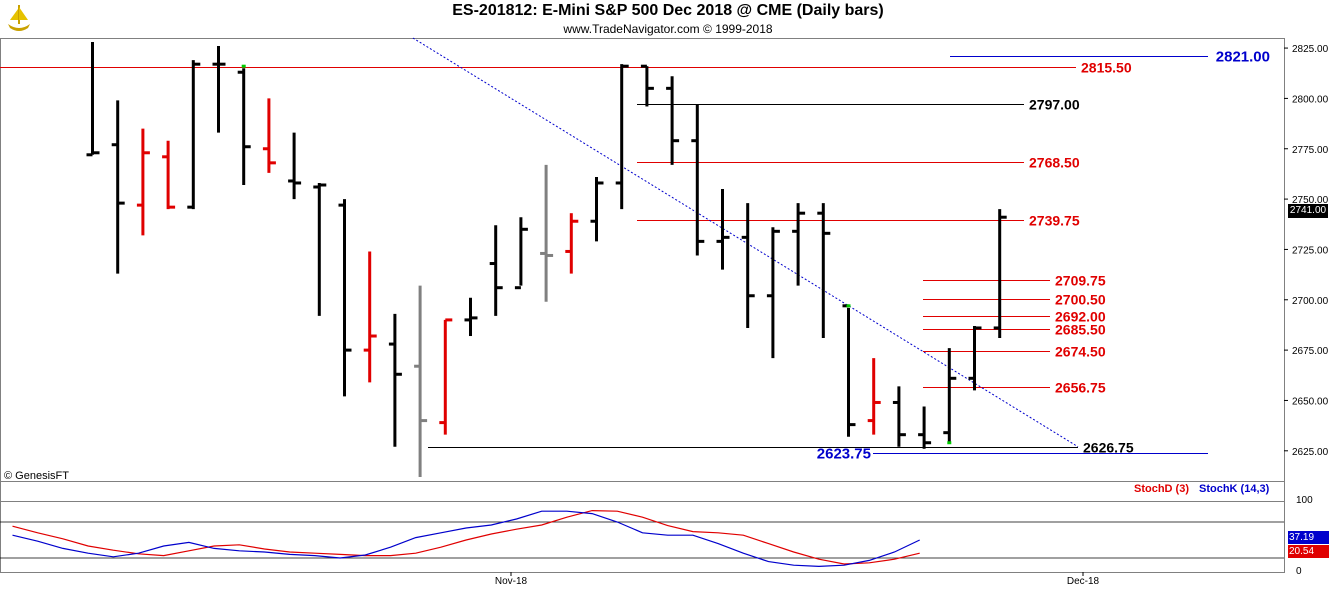 The image size is (1336, 591). What do you see at coordinates (1234, 489) in the screenshot?
I see `legend-stoch-k: StochK (14,3)` at bounding box center [1234, 489].